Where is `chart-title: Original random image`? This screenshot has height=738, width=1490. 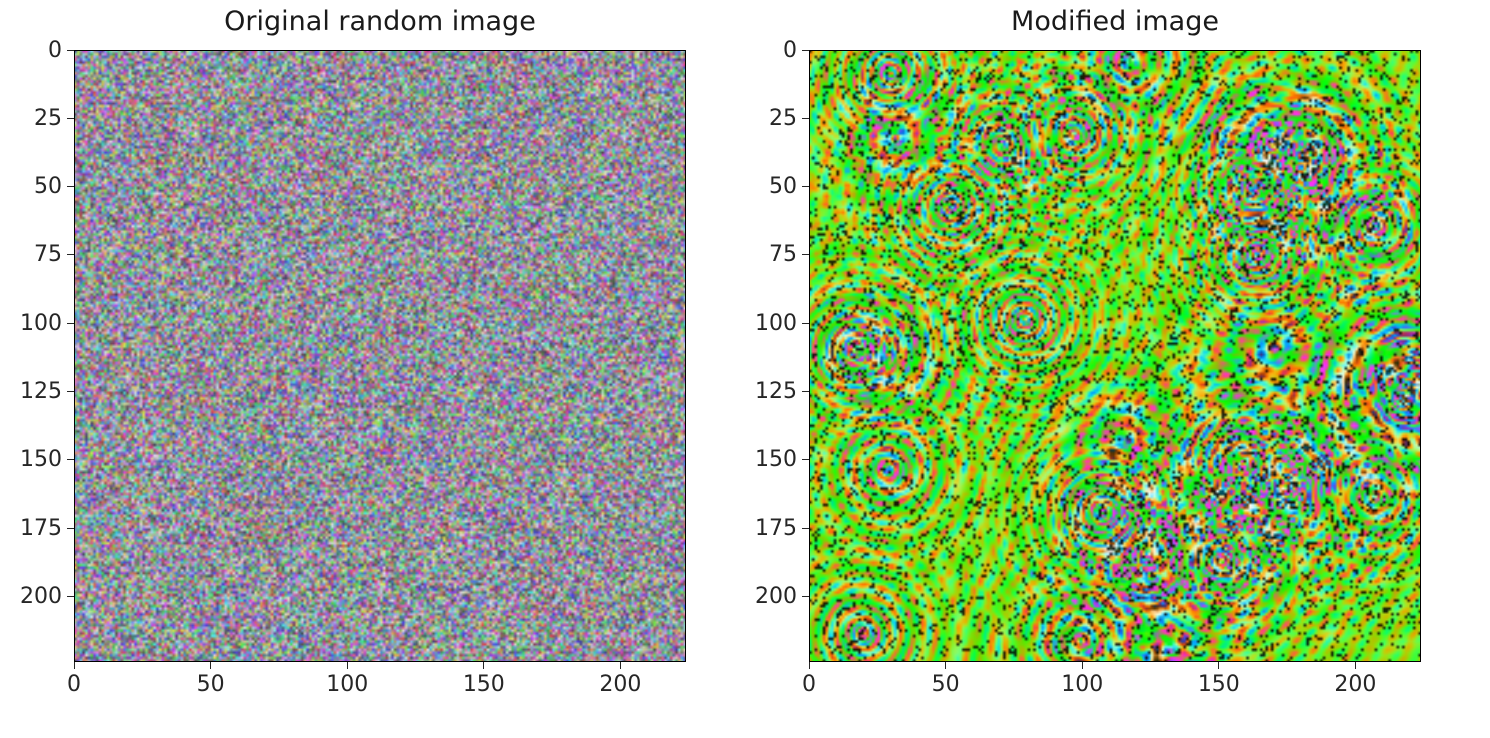 chart-title: Original random image is located at coordinates (380, 21).